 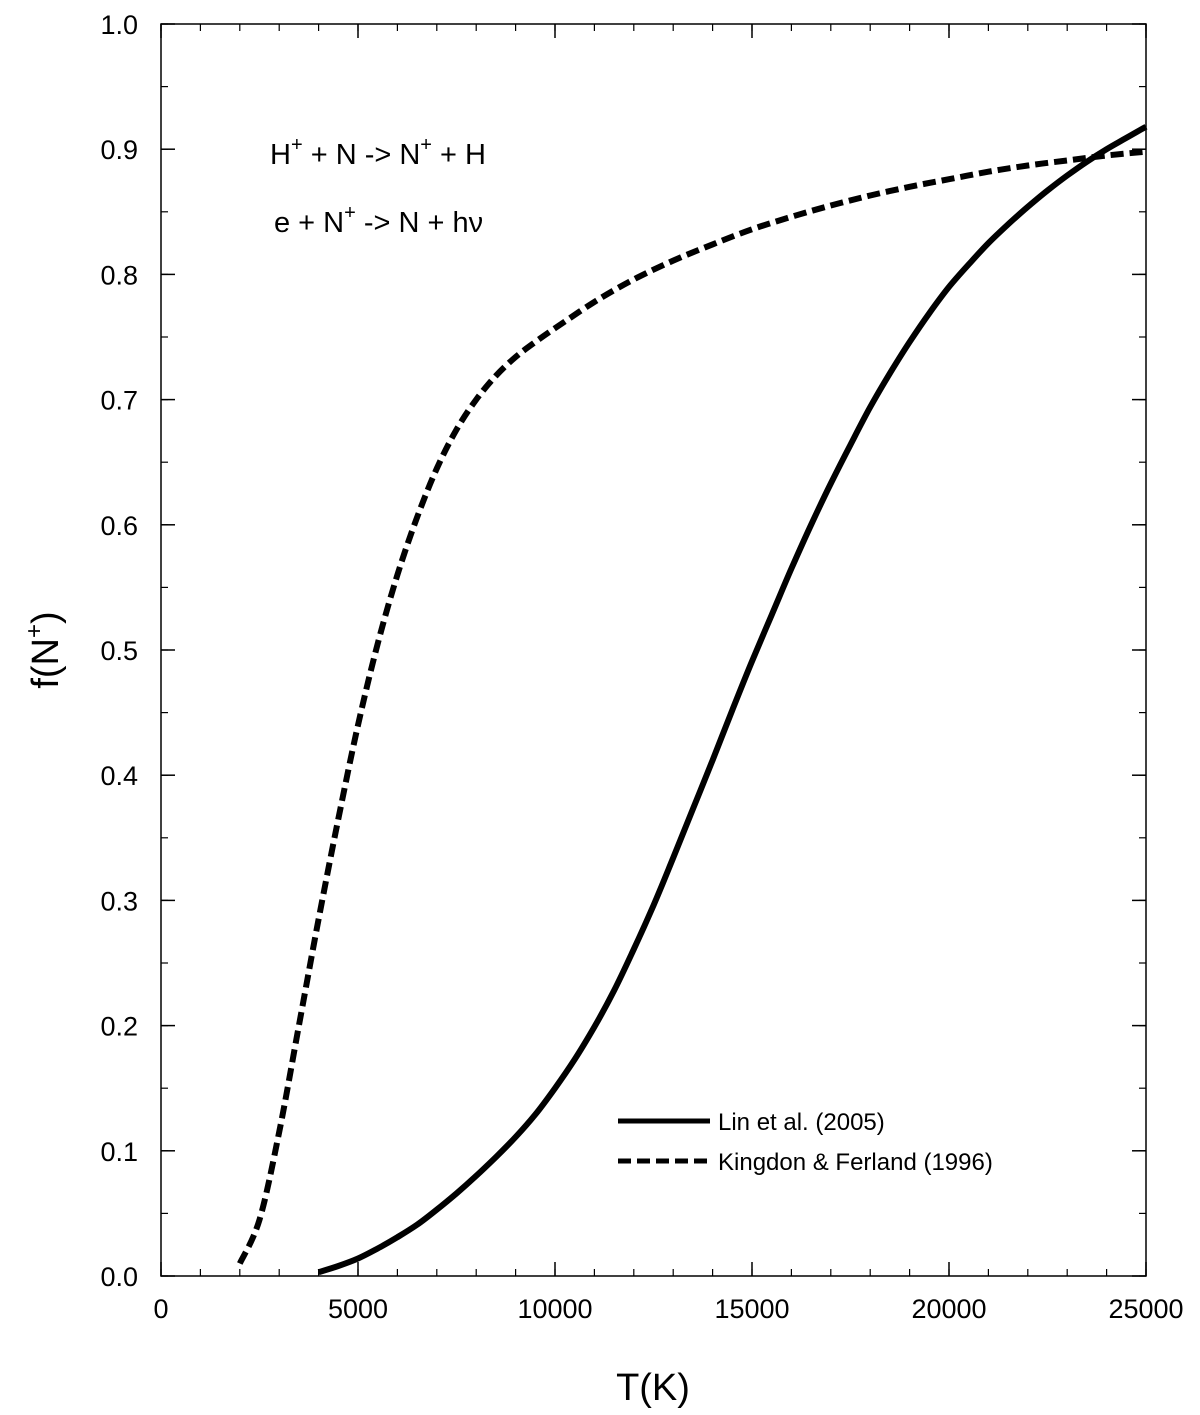 I want to click on annotation-text: -> N + hν, so click(x=419, y=223).